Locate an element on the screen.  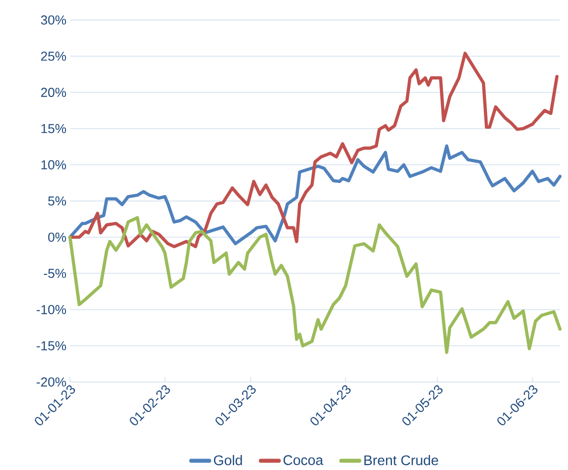
y-tick-label: 25% is located at coordinates (53, 56).